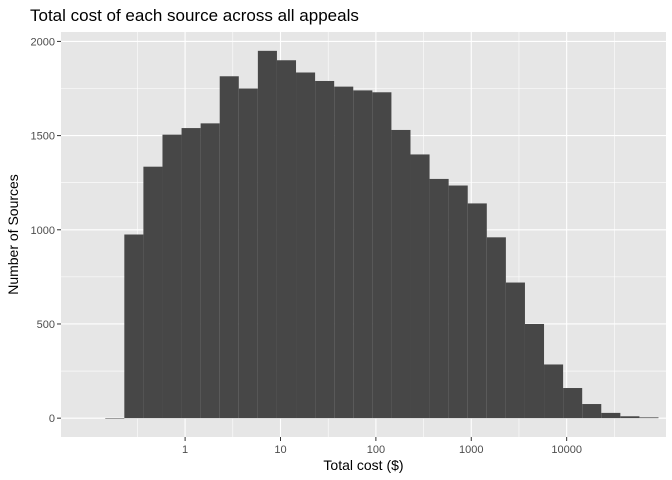  What do you see at coordinates (52, 419) in the screenshot?
I see `y-tick-label: 0` at bounding box center [52, 419].